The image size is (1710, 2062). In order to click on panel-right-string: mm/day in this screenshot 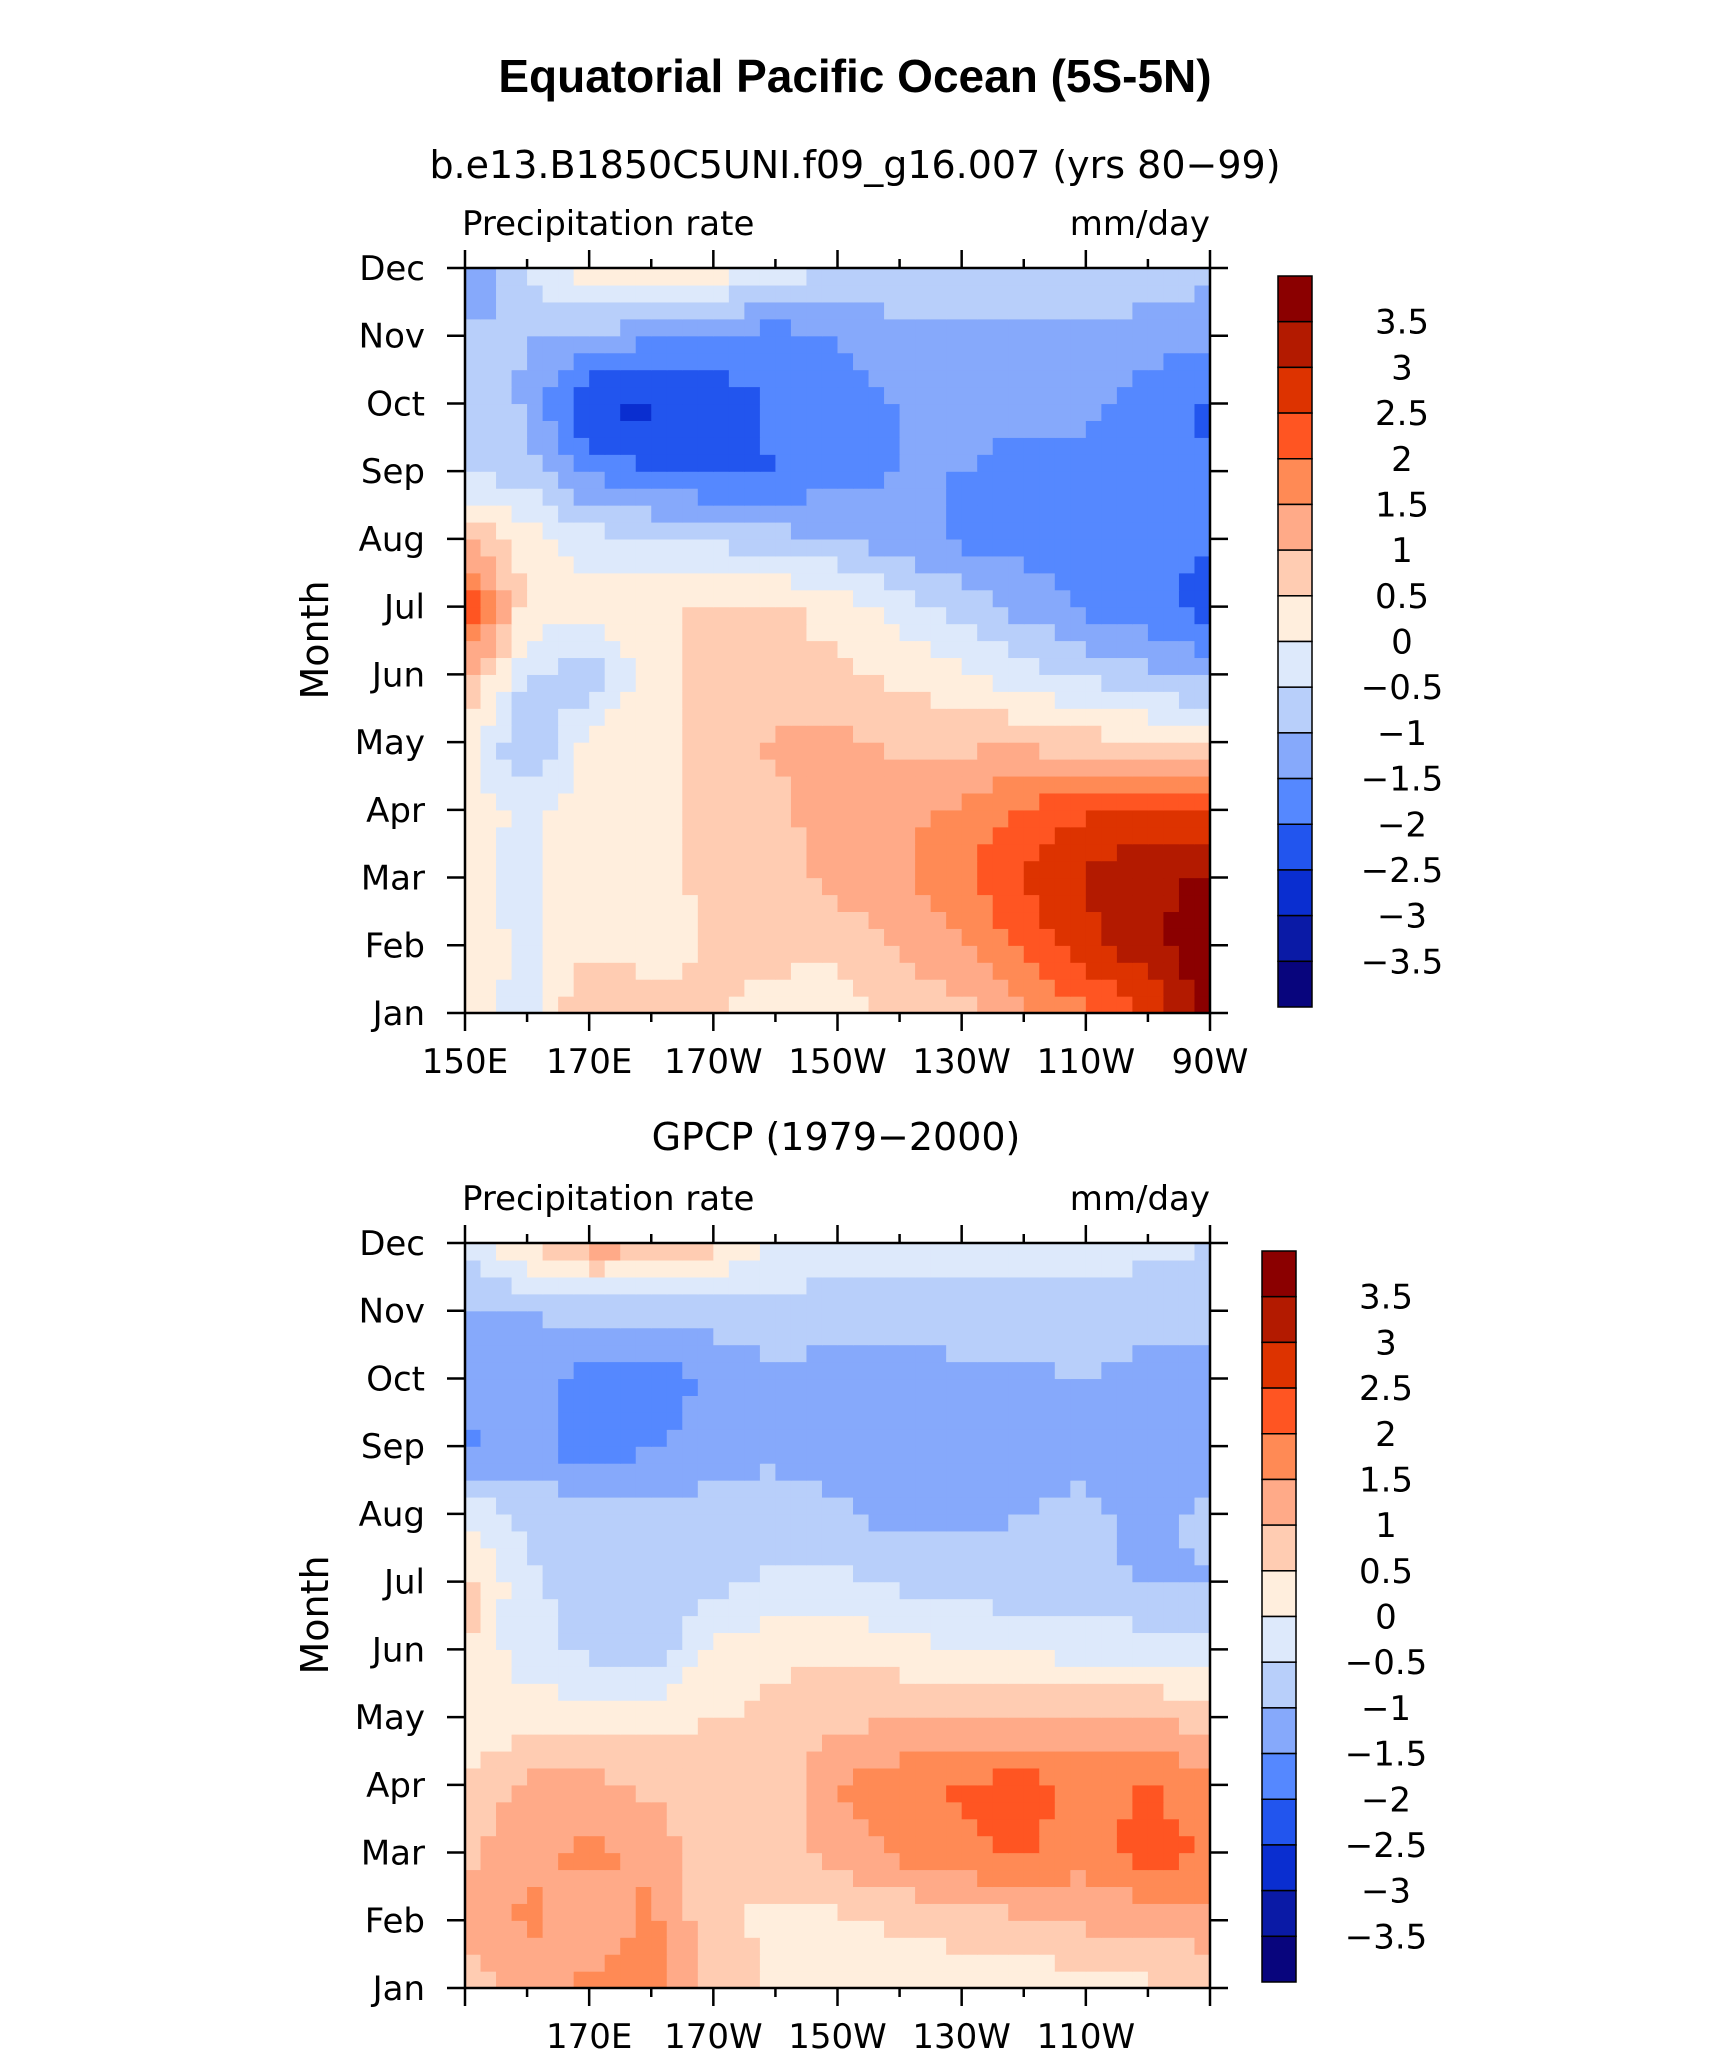, I will do `click(1140, 1199)`.